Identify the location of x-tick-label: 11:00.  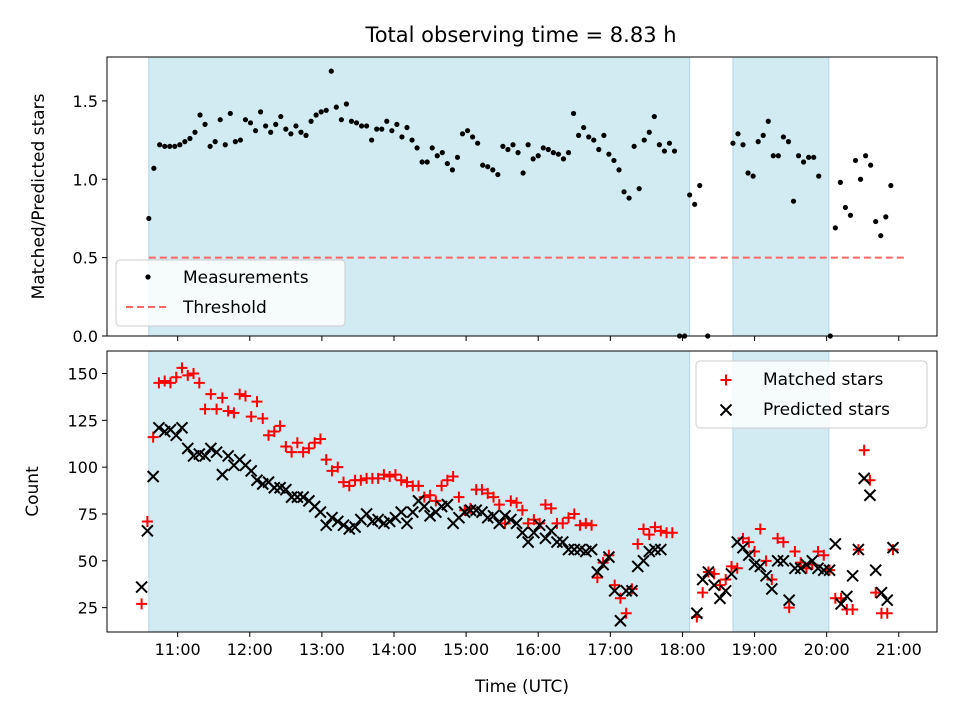
(178, 649).